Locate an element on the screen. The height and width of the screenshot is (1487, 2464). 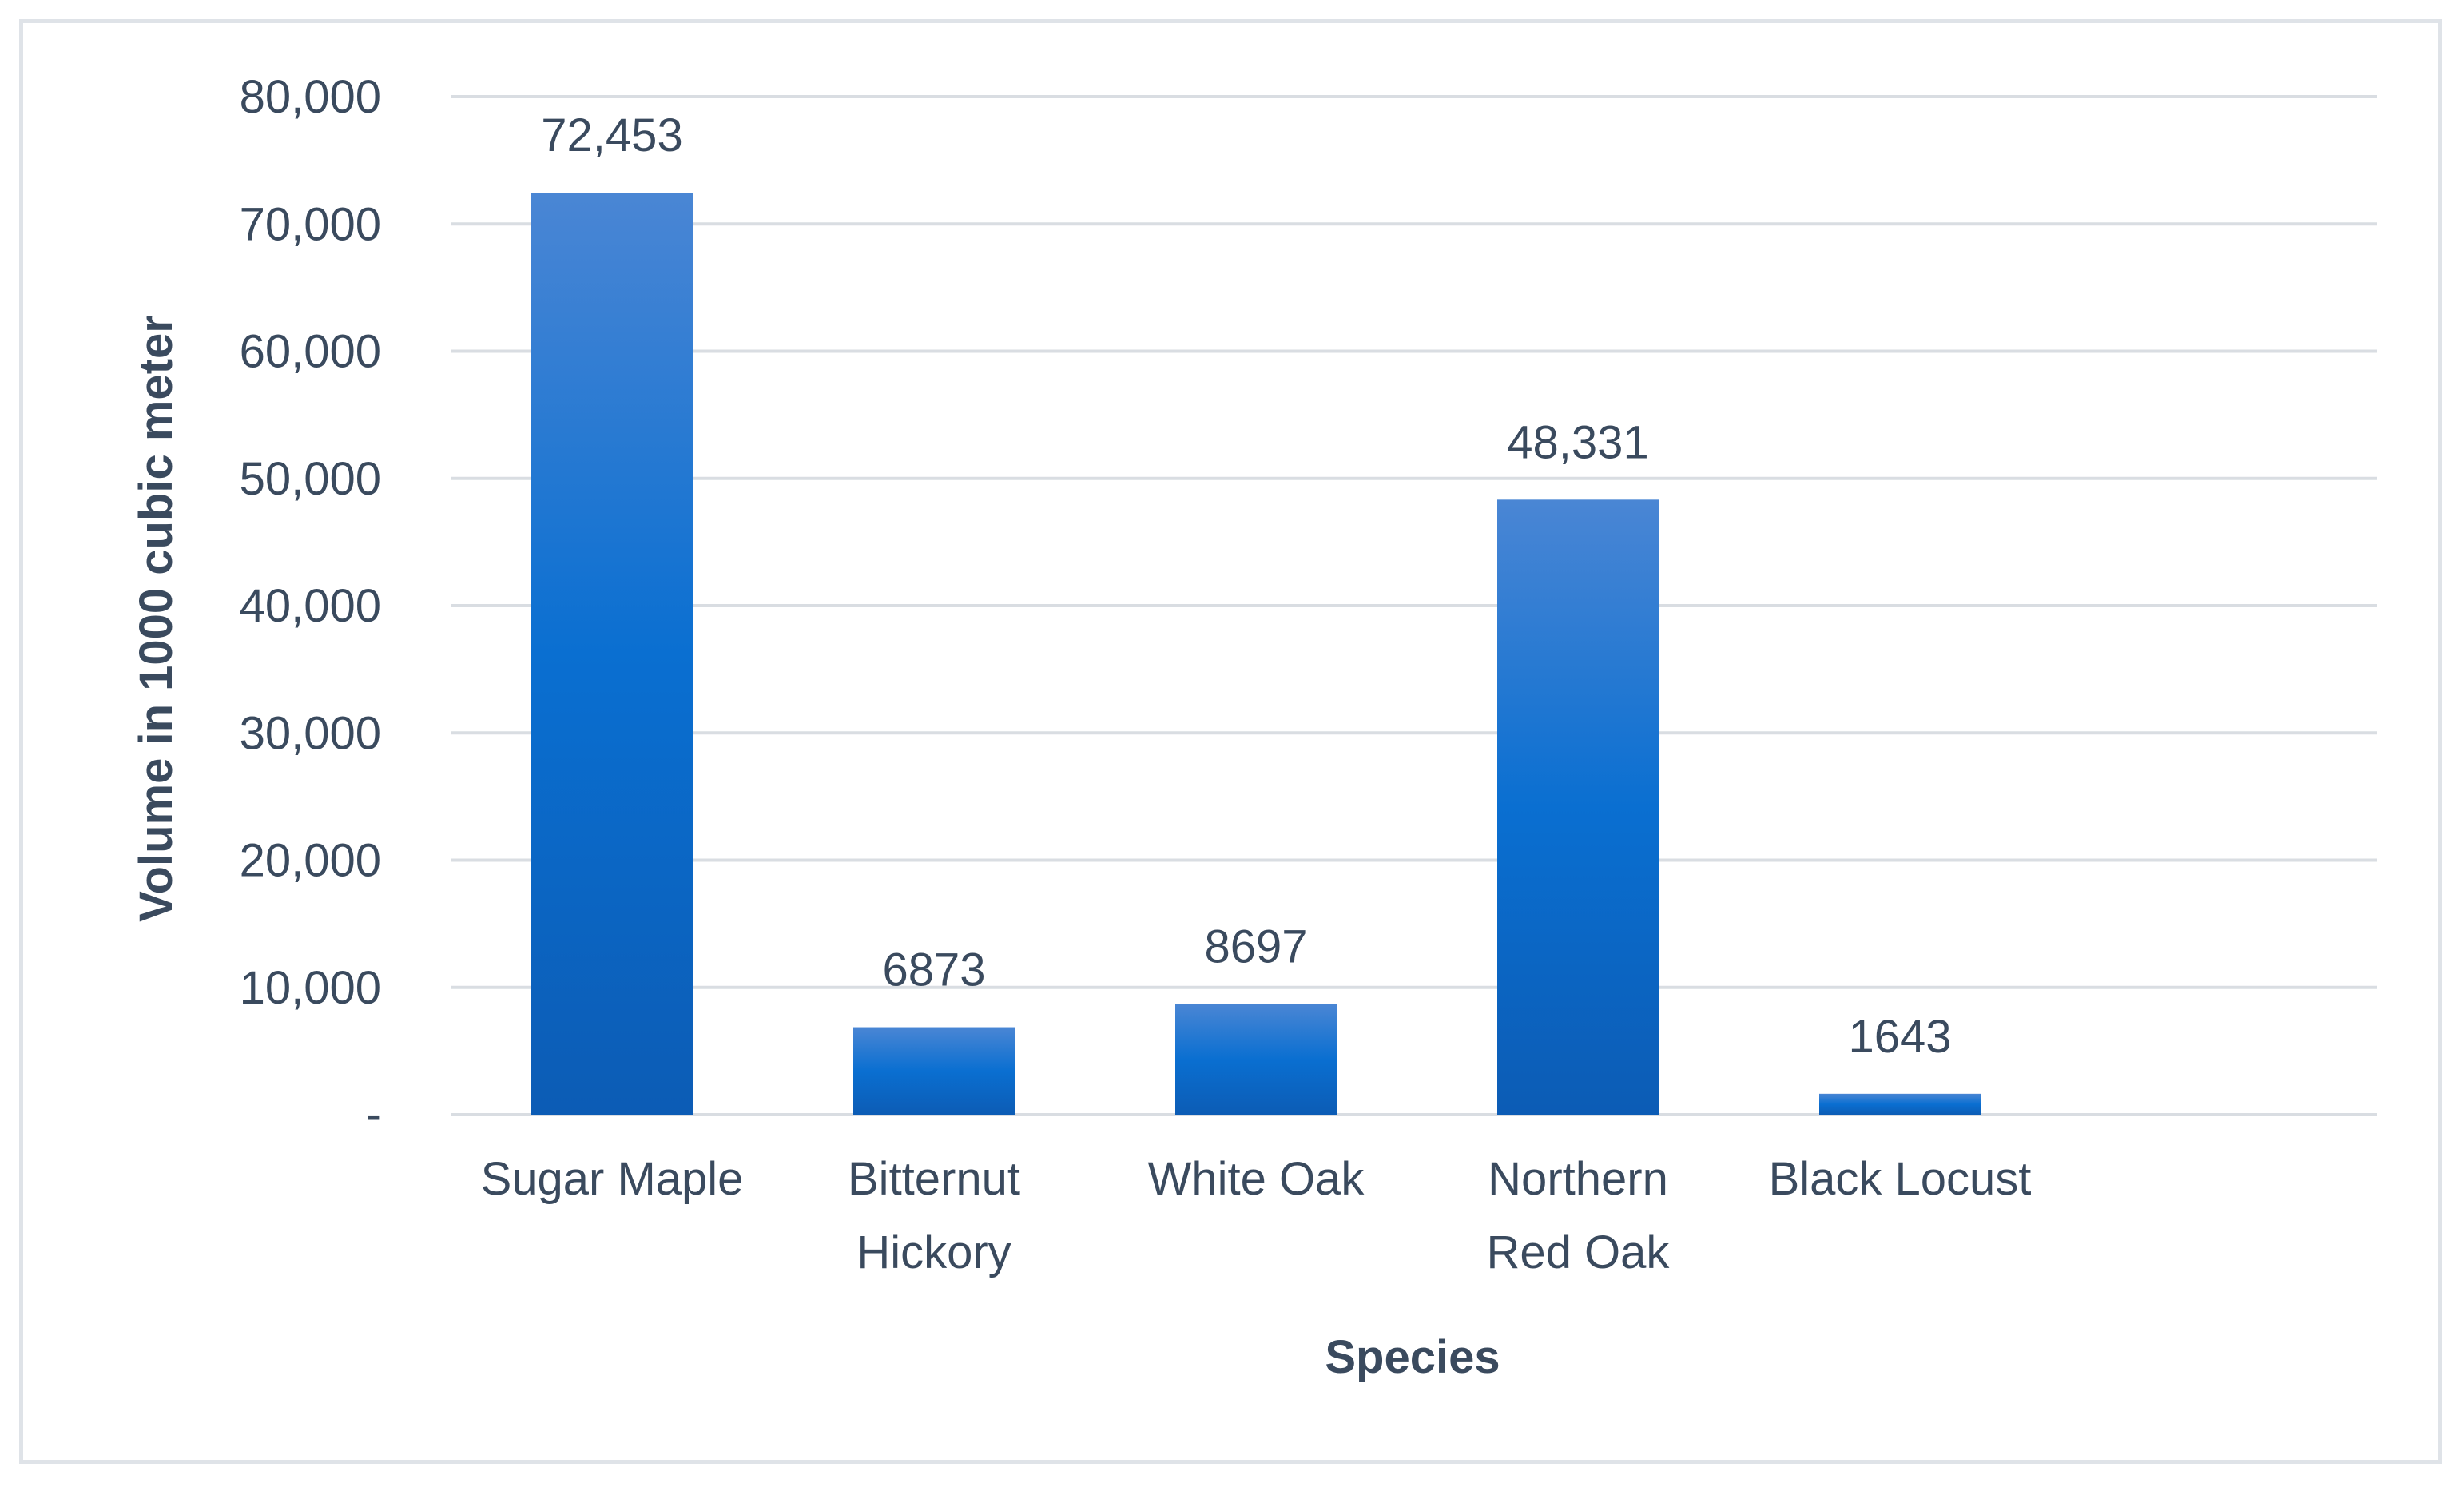
data-label: 8697 is located at coordinates (1255, 947).